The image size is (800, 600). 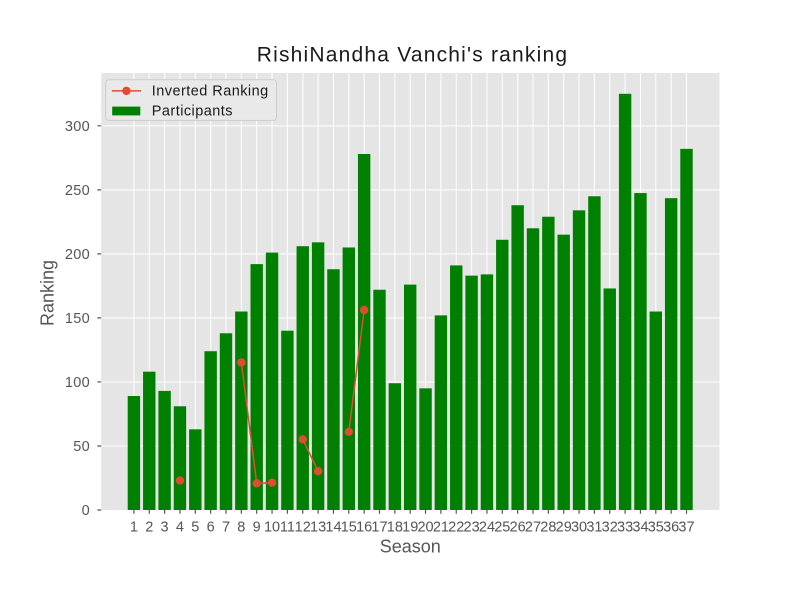 I want to click on svg-text: 22, so click(x=456, y=528).